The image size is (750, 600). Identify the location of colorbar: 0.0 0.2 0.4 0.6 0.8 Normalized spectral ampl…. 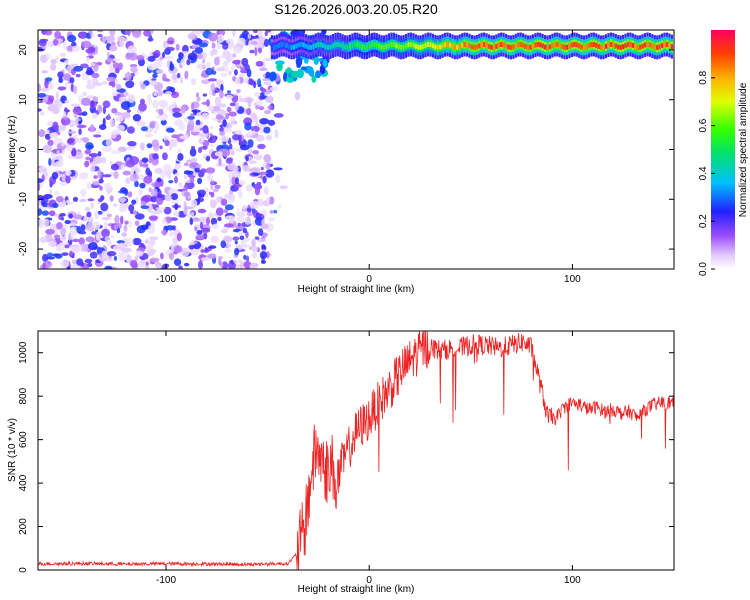
(723, 153).